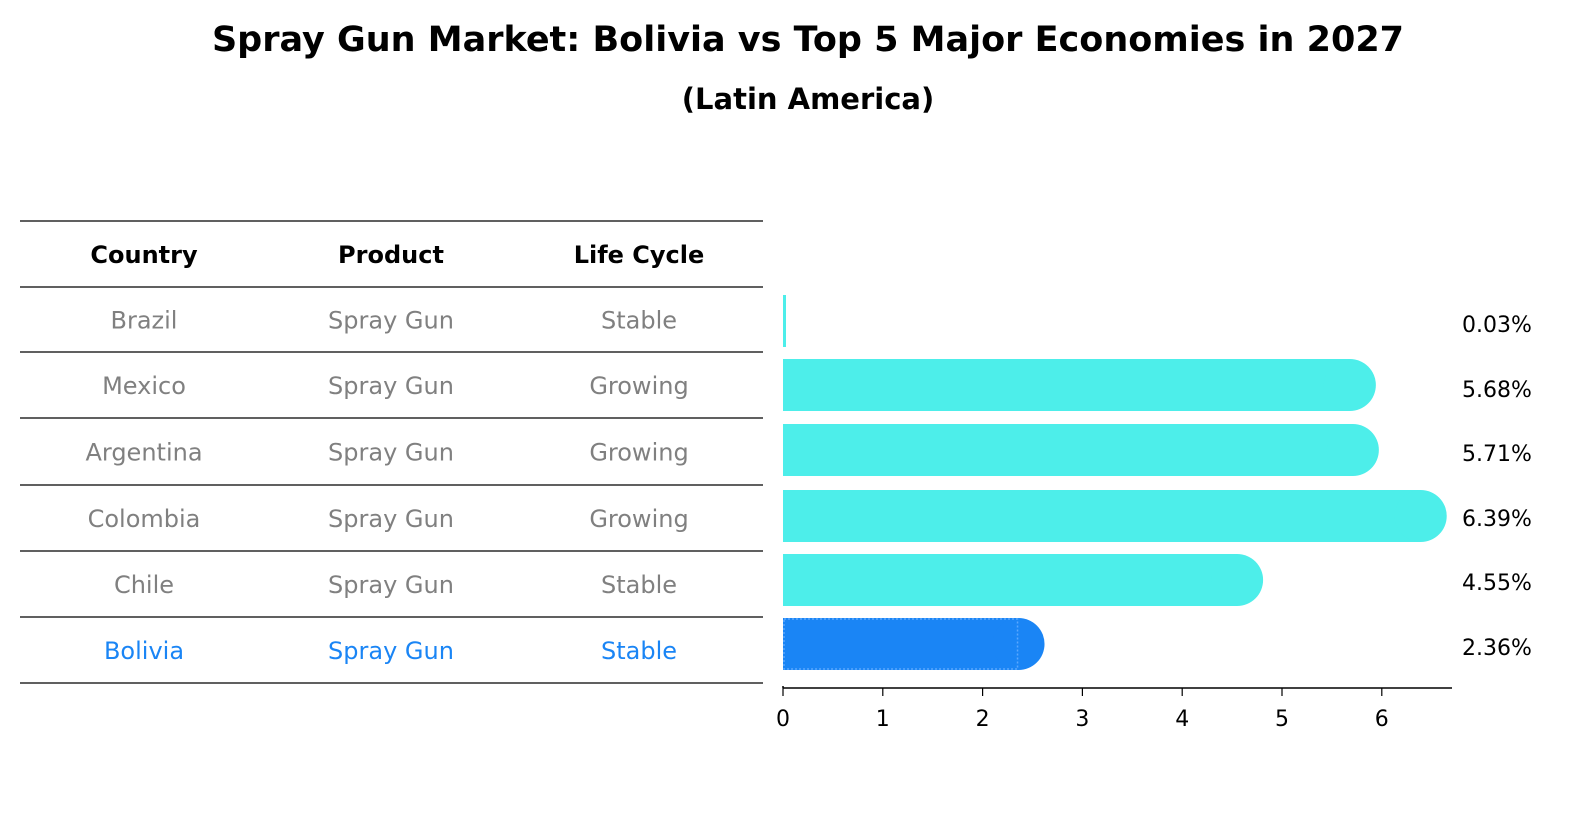  I want to click on x-axis: 0 1 2 3 4 5 6, so click(1114, 709).